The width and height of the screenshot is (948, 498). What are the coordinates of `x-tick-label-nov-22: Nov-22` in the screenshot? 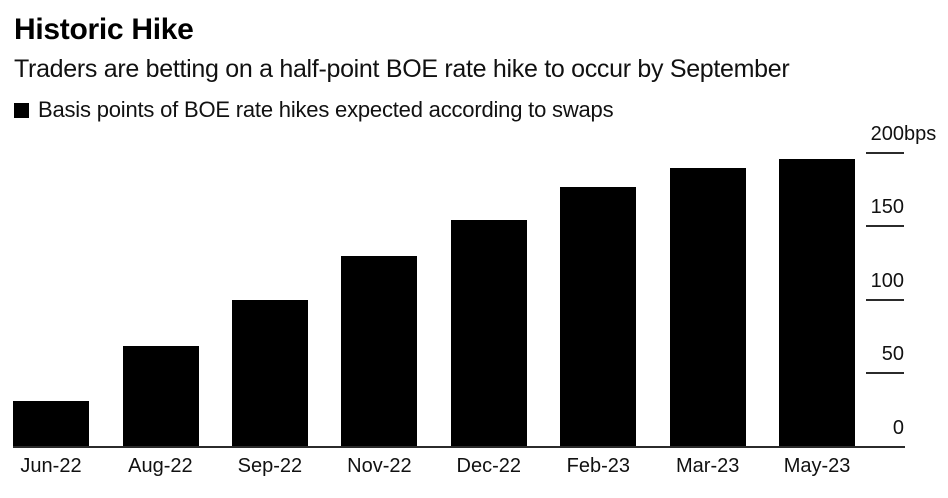 It's located at (379, 466).